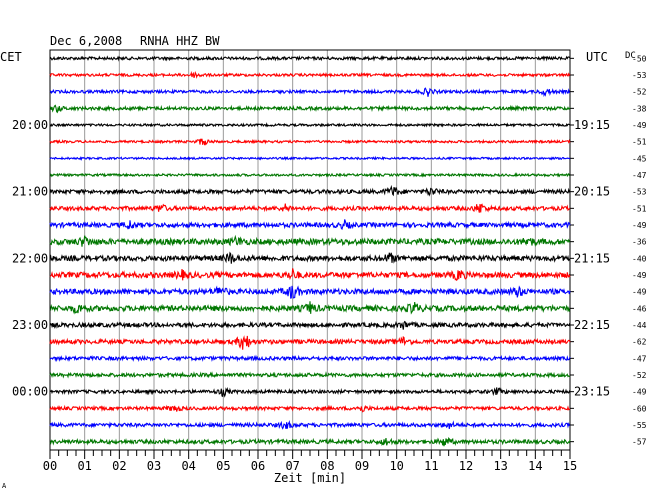  I want to click on dc-offset-label: -55, so click(639, 425).